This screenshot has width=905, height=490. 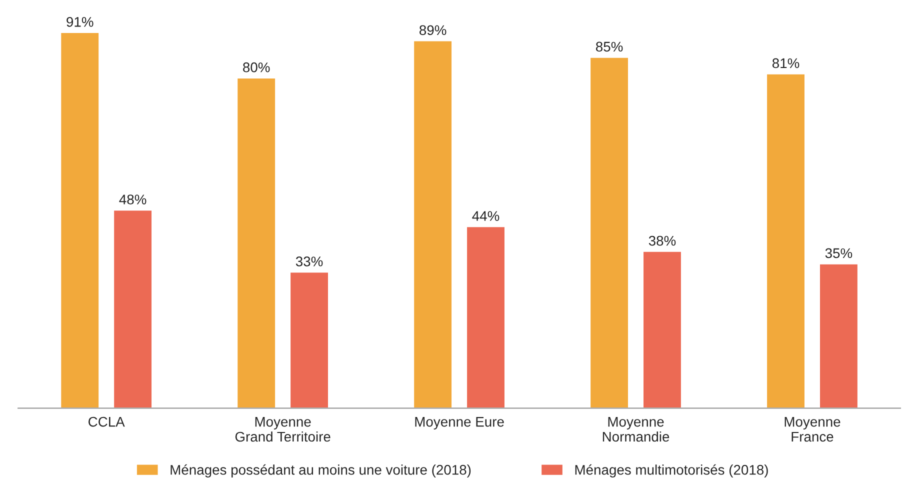 What do you see at coordinates (786, 63) in the screenshot?
I see `data-label: 81%` at bounding box center [786, 63].